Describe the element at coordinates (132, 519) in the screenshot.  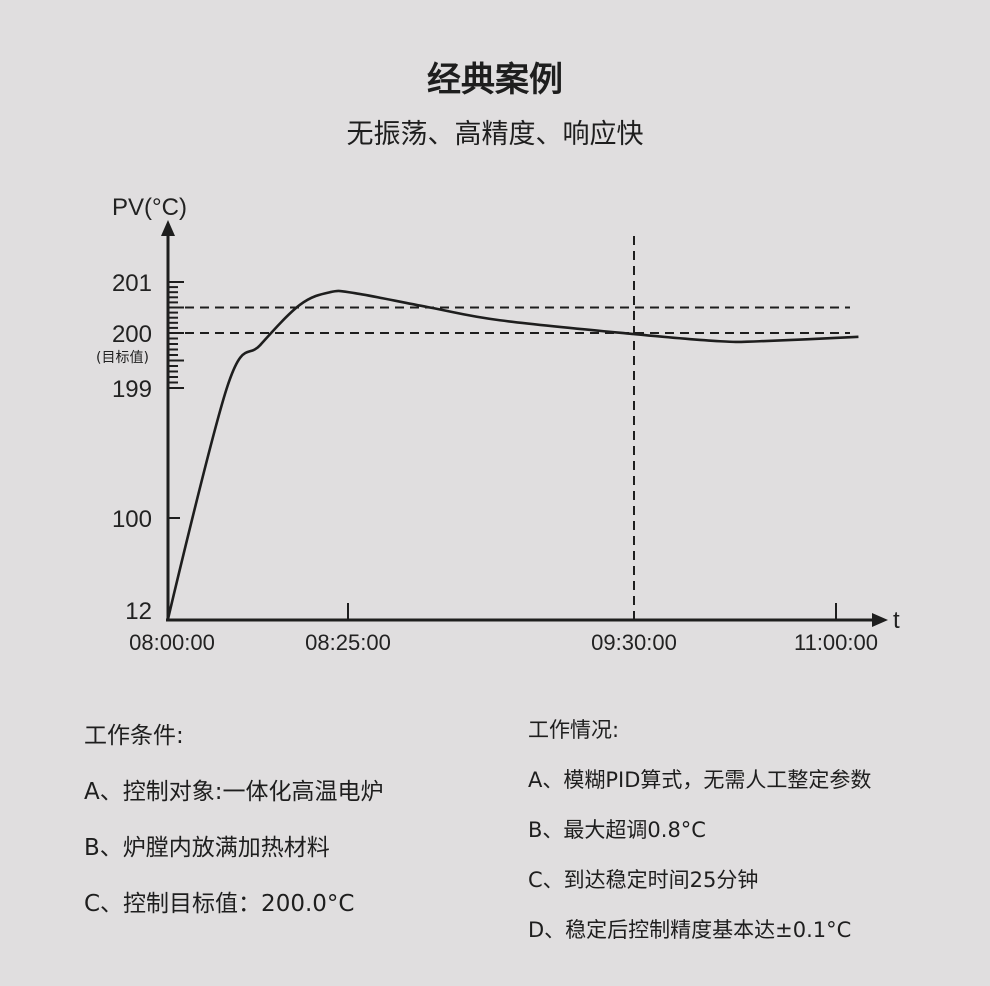
I see `y-tick-label: 100` at that location.